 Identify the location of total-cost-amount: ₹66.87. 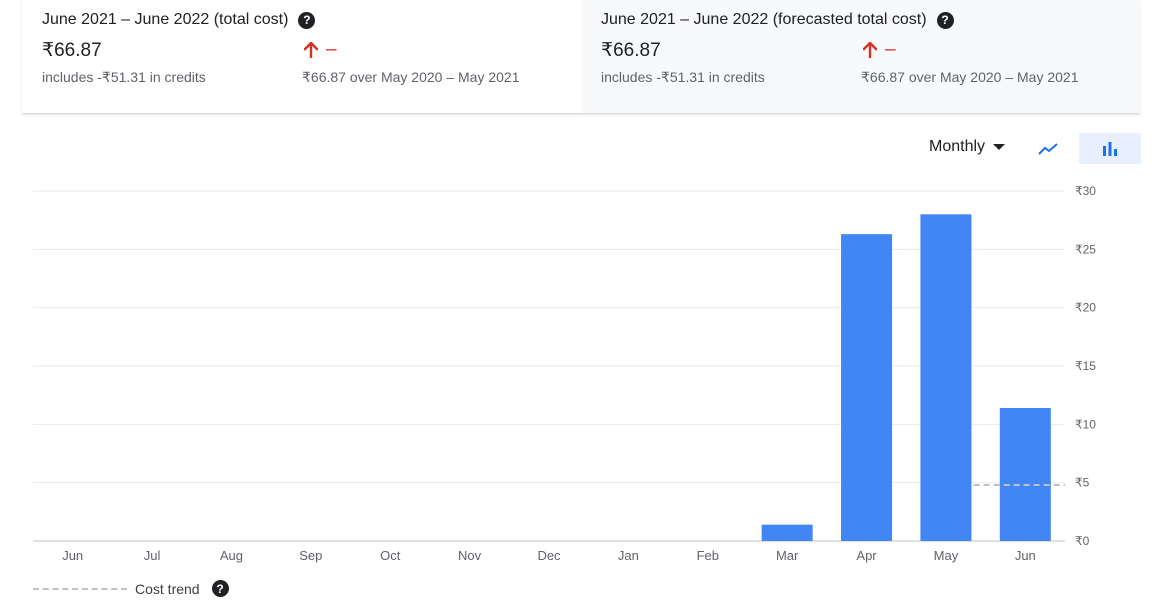
(72, 50).